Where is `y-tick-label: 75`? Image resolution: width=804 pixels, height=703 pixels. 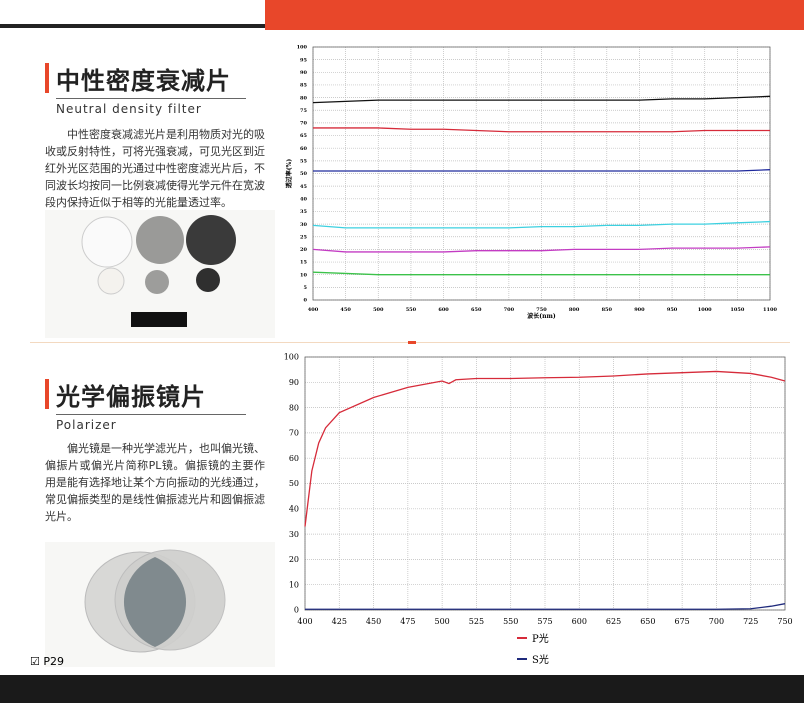 y-tick-label: 75 is located at coordinates (303, 111).